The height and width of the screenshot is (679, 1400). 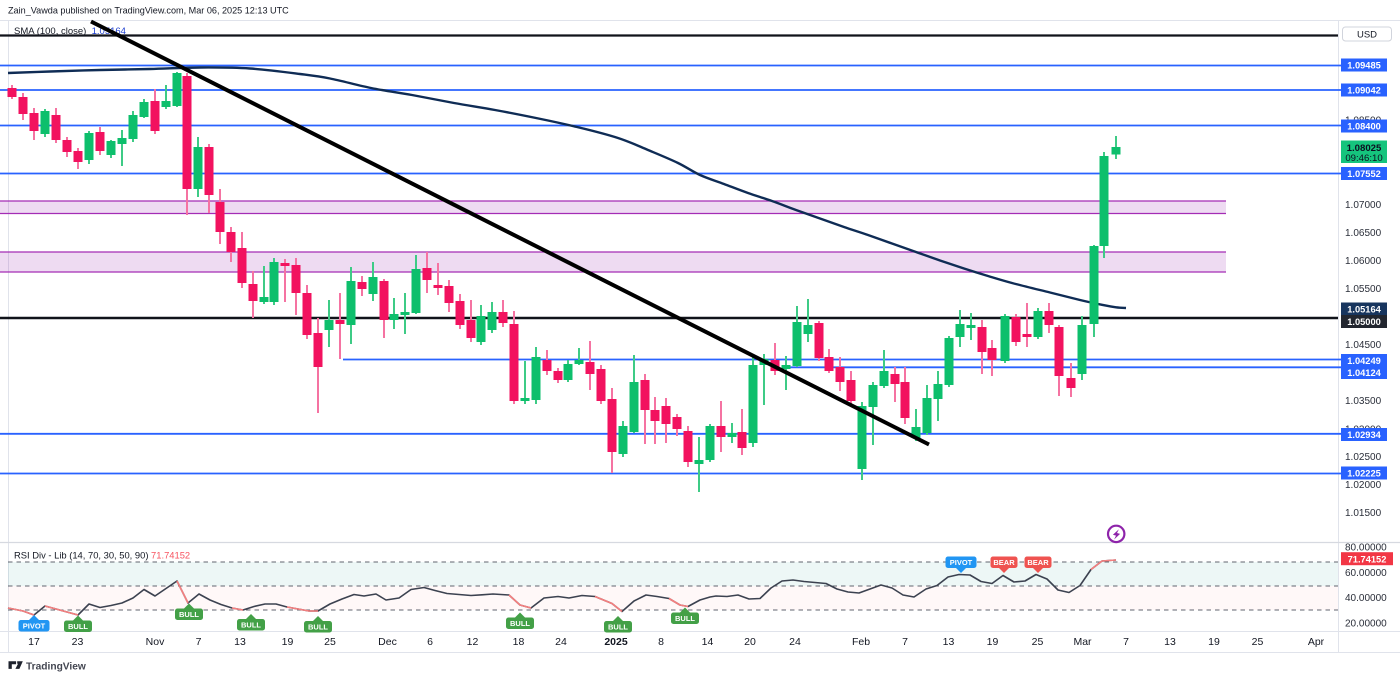 What do you see at coordinates (861, 642) in the screenshot?
I see `svg-text: Feb` at bounding box center [861, 642].